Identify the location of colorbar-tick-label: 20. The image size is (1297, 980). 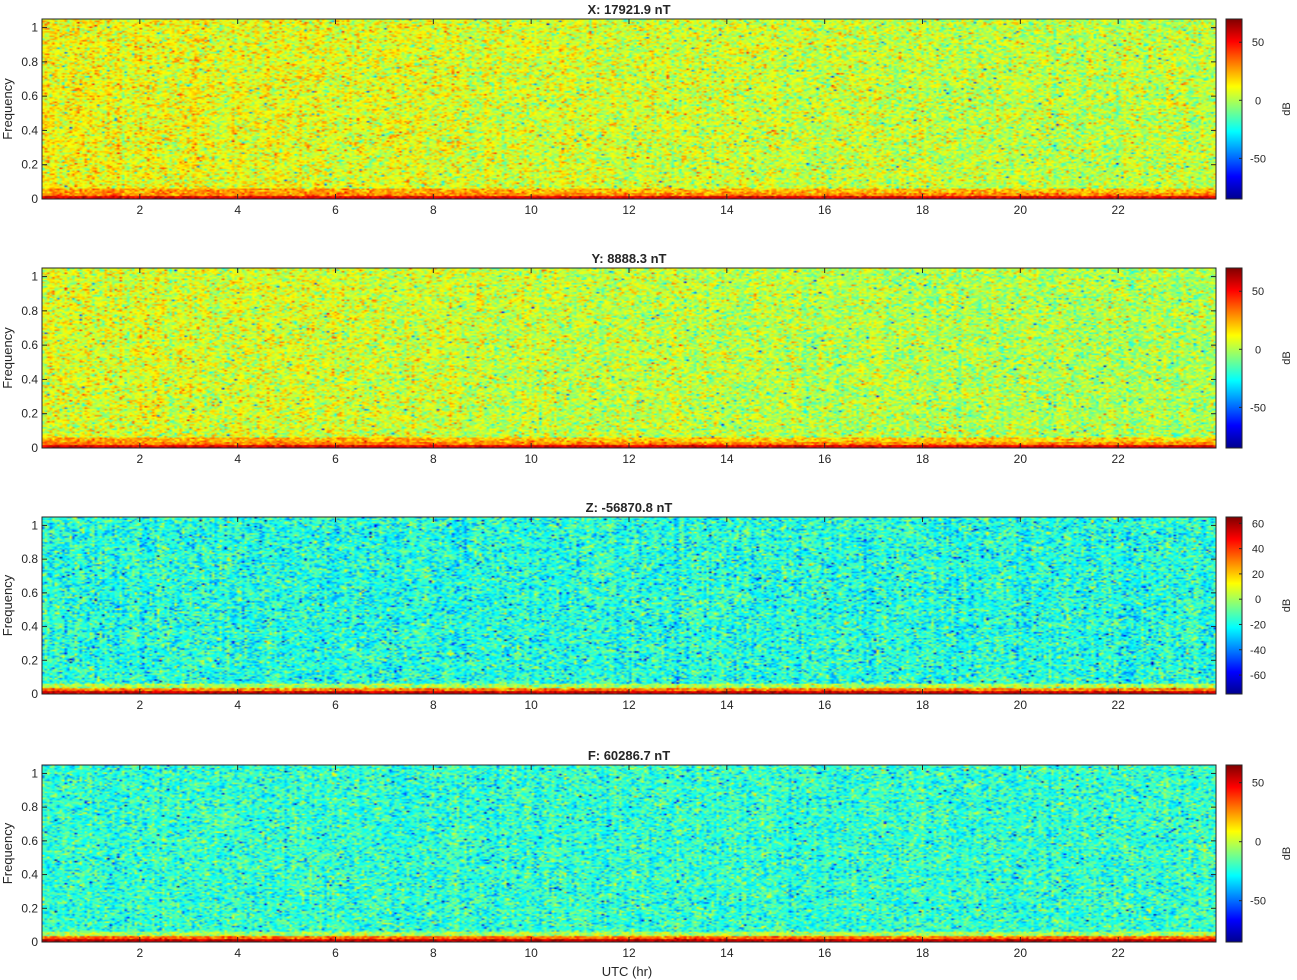
(1258, 575).